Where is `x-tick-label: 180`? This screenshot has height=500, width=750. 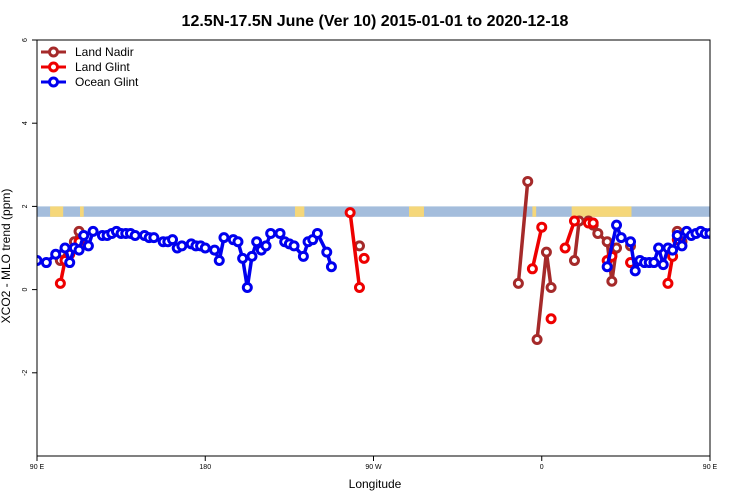
x-tick-label: 180 is located at coordinates (205, 467).